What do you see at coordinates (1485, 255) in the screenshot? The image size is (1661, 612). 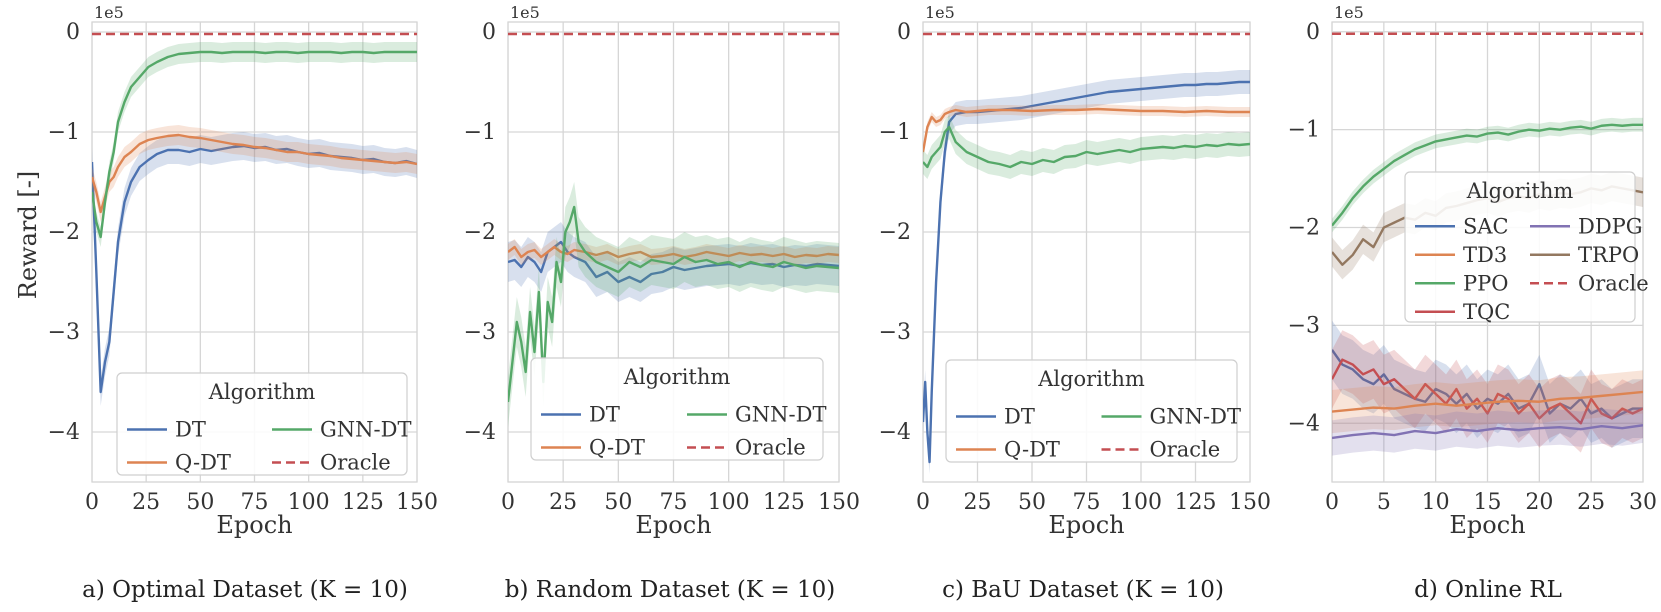 I see `legend-label-td3: TD3` at bounding box center [1485, 255].